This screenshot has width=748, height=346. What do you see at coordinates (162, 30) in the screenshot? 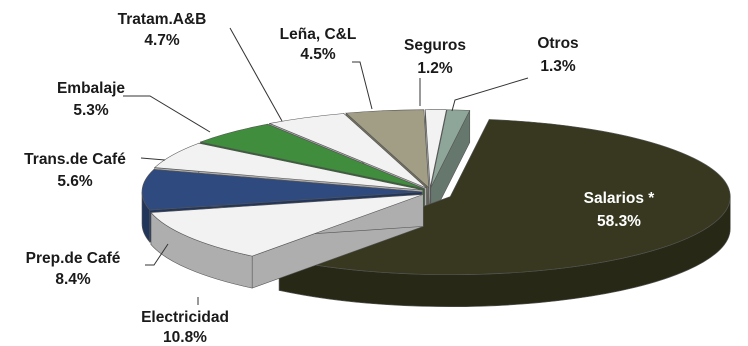
I see `label-tratam: Tratam.A&B 4.7%` at bounding box center [162, 30].